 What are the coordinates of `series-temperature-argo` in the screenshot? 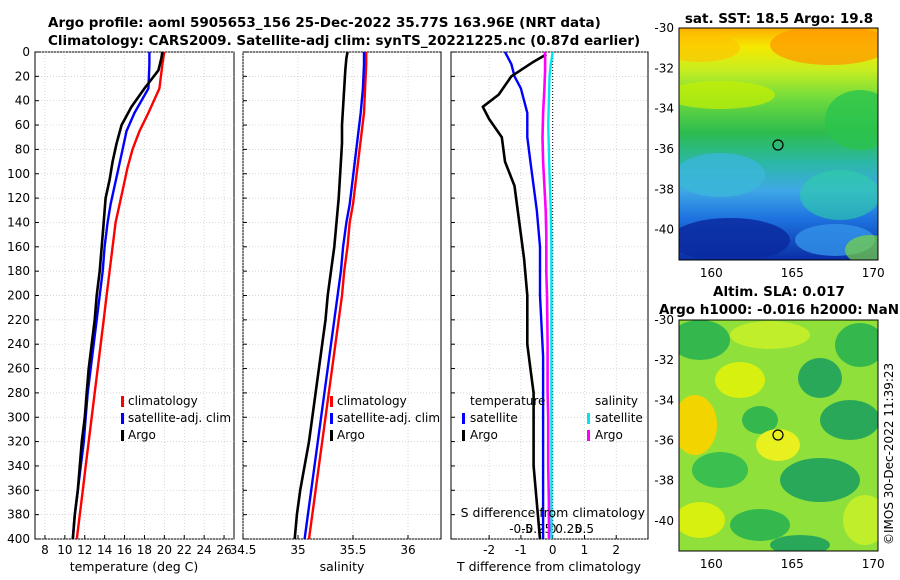 It's located at (514, 296).